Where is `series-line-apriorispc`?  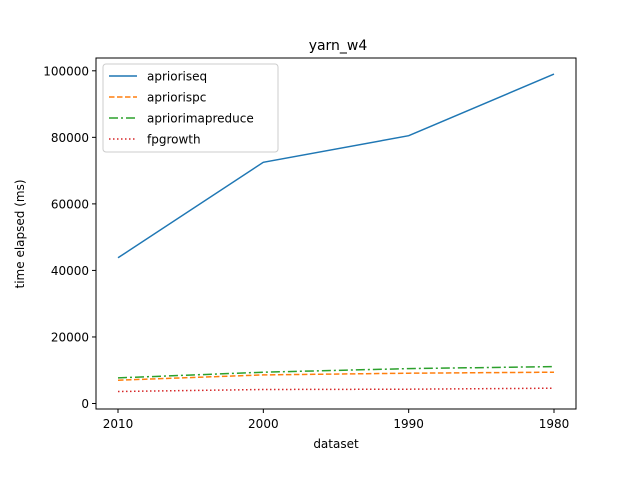 series-line-apriorispc is located at coordinates (336, 376).